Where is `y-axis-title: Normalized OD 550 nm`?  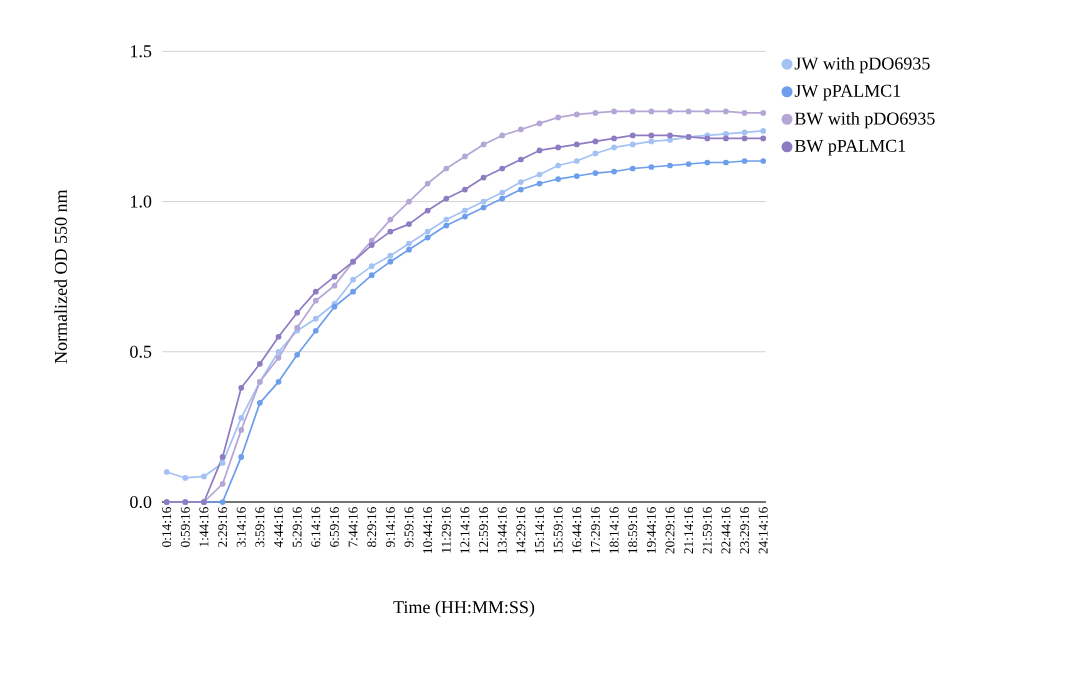
y-axis-title: Normalized OD 550 nm is located at coordinates (60, 276).